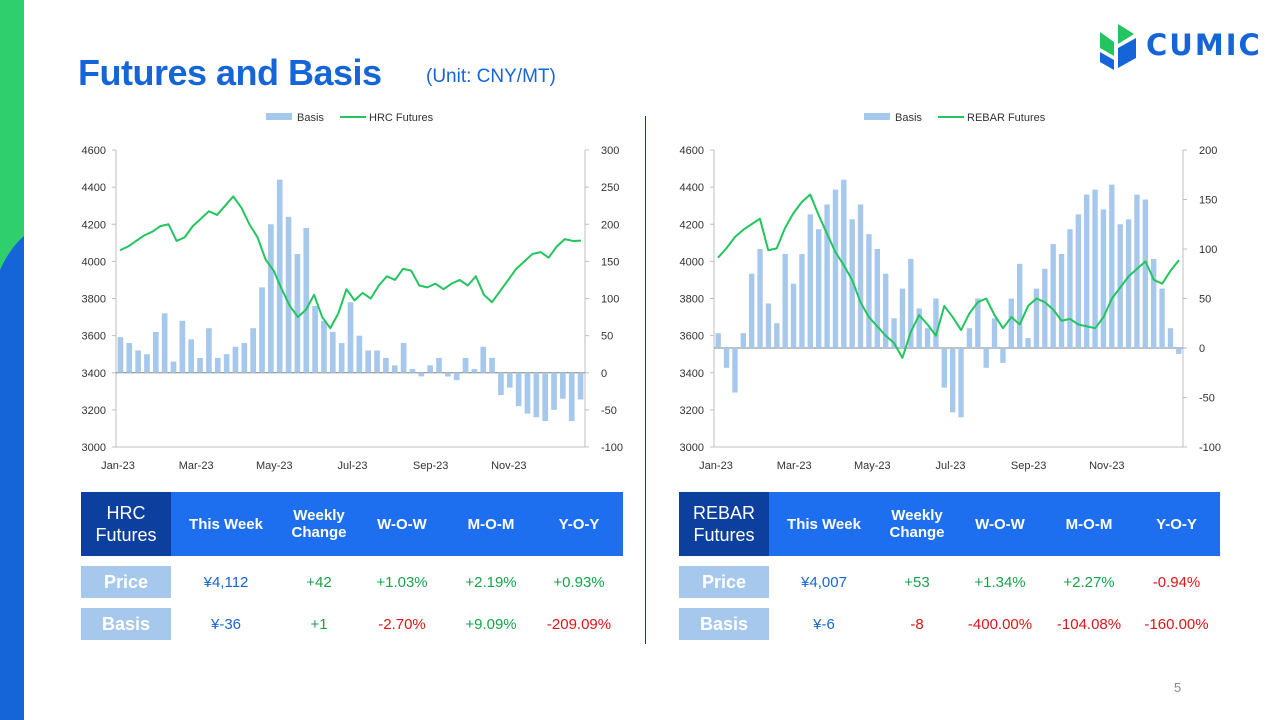 The height and width of the screenshot is (720, 1280). What do you see at coordinates (12, 360) in the screenshot?
I see `brand-sidebar` at bounding box center [12, 360].